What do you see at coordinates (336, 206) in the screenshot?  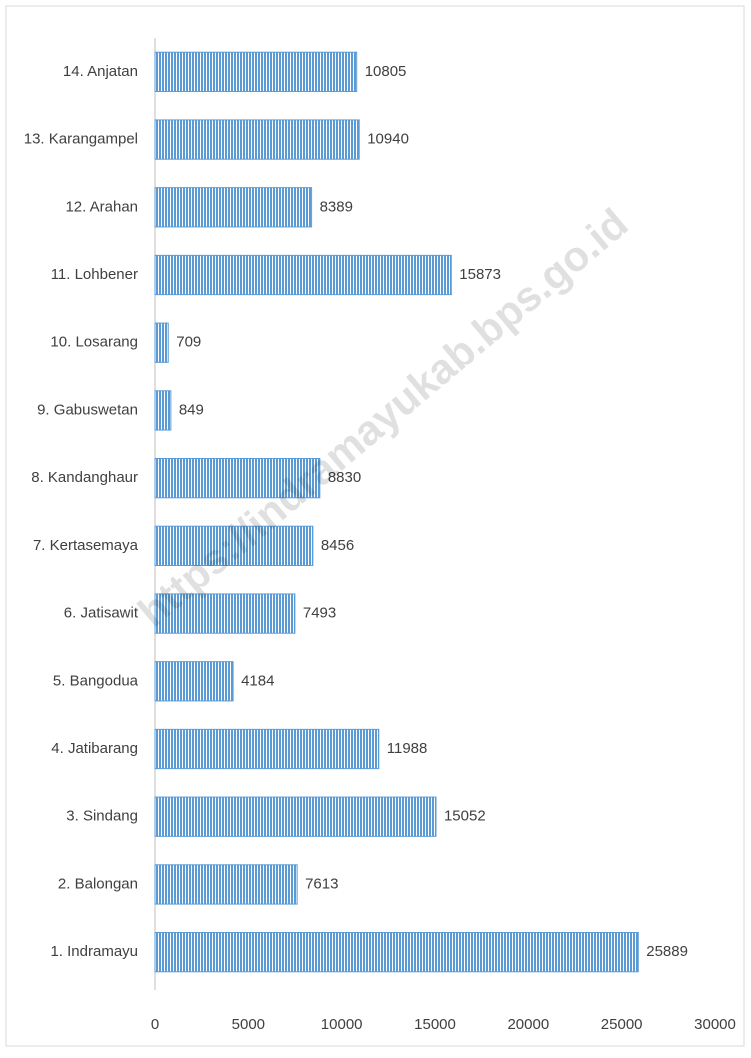 I see `value-label: 8389` at bounding box center [336, 206].